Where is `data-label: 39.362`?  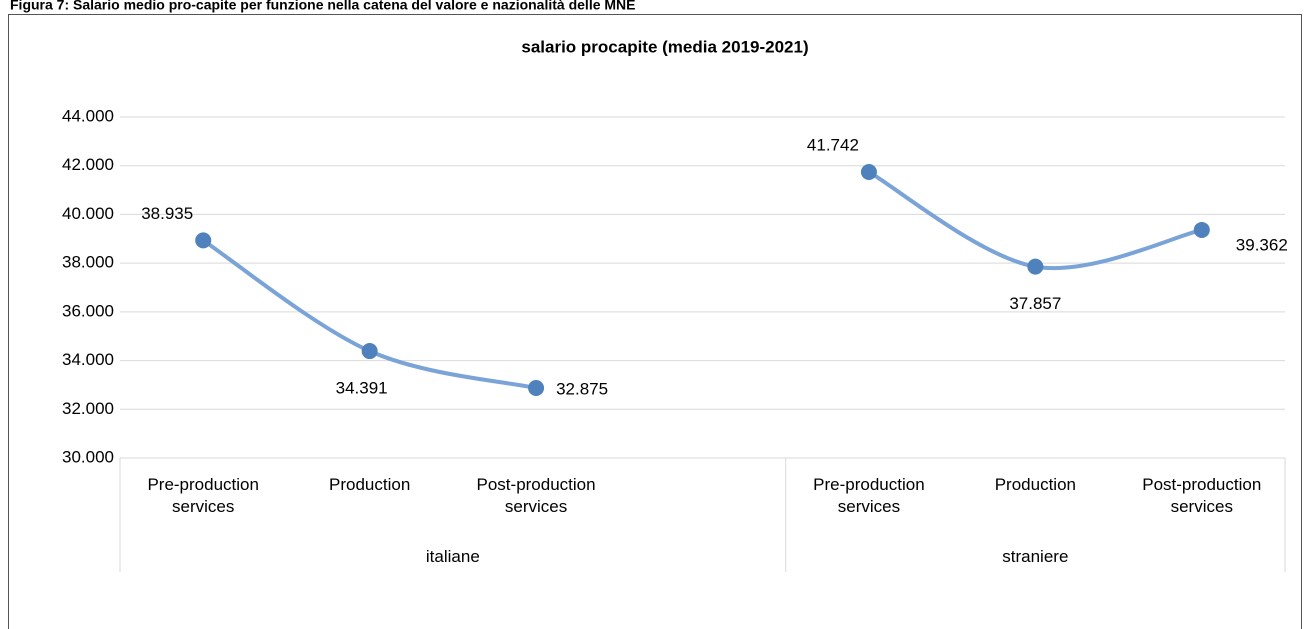 data-label: 39.362 is located at coordinates (1262, 244).